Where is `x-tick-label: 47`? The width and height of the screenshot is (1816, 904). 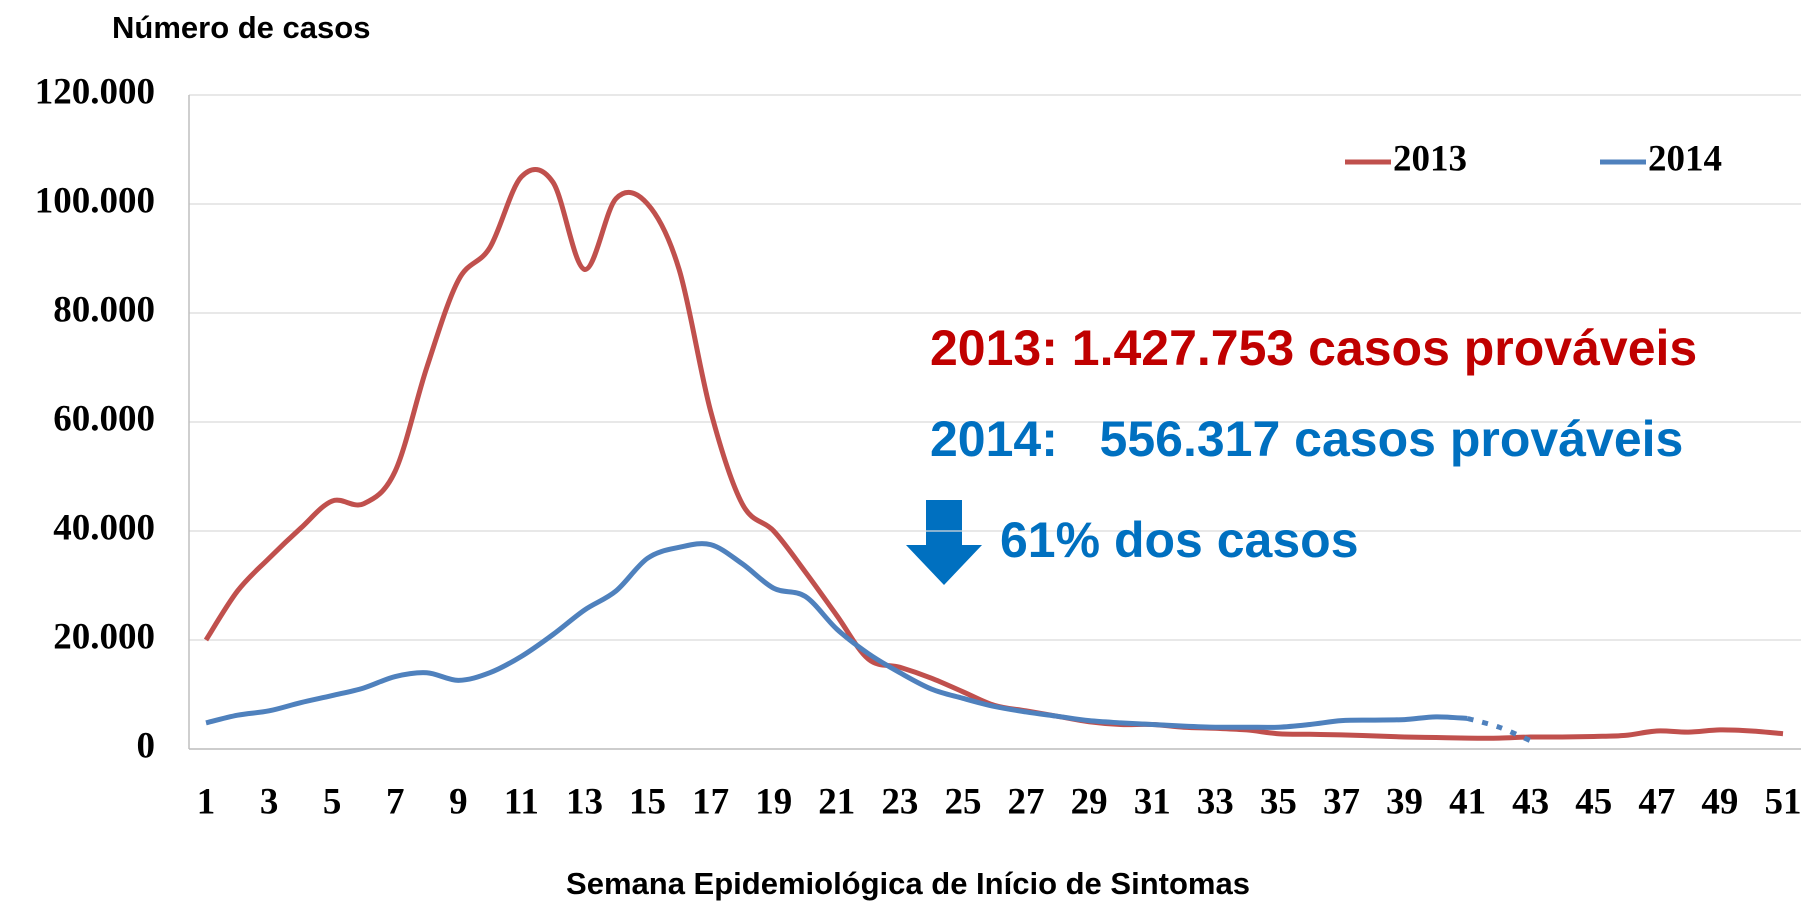 x-tick-label: 47 is located at coordinates (1656, 801).